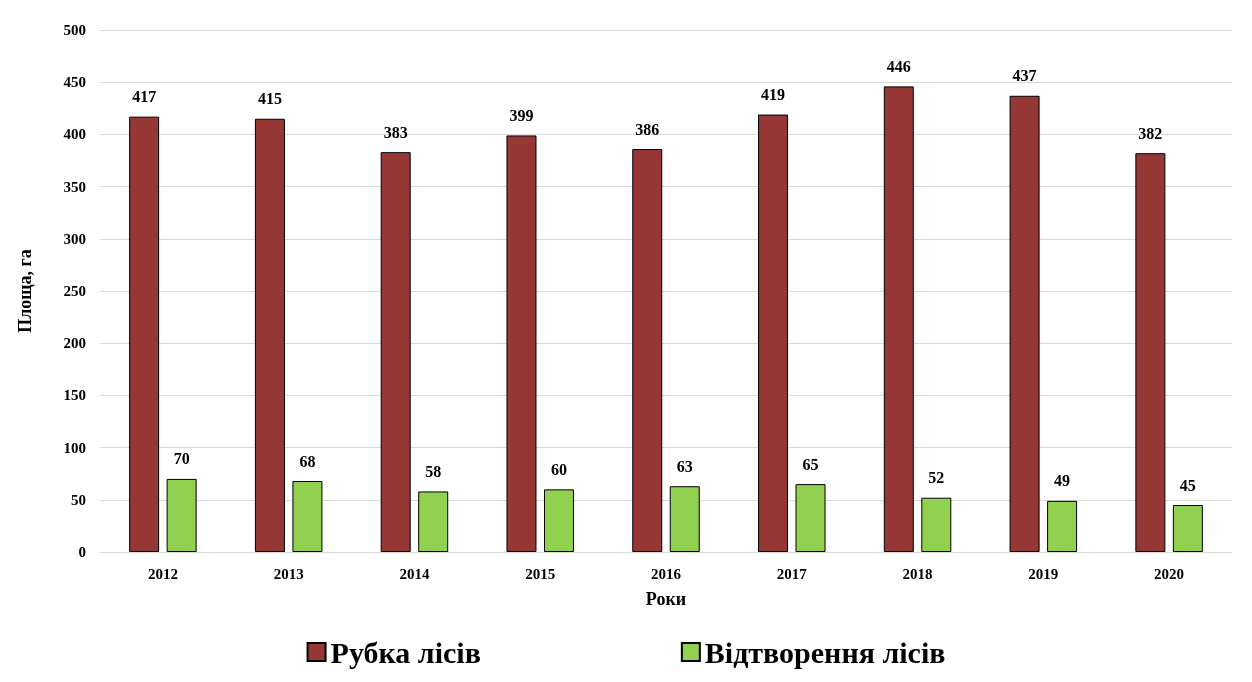 The width and height of the screenshot is (1252, 682). Describe the element at coordinates (936, 478) in the screenshot. I see `data-label: 52` at that location.